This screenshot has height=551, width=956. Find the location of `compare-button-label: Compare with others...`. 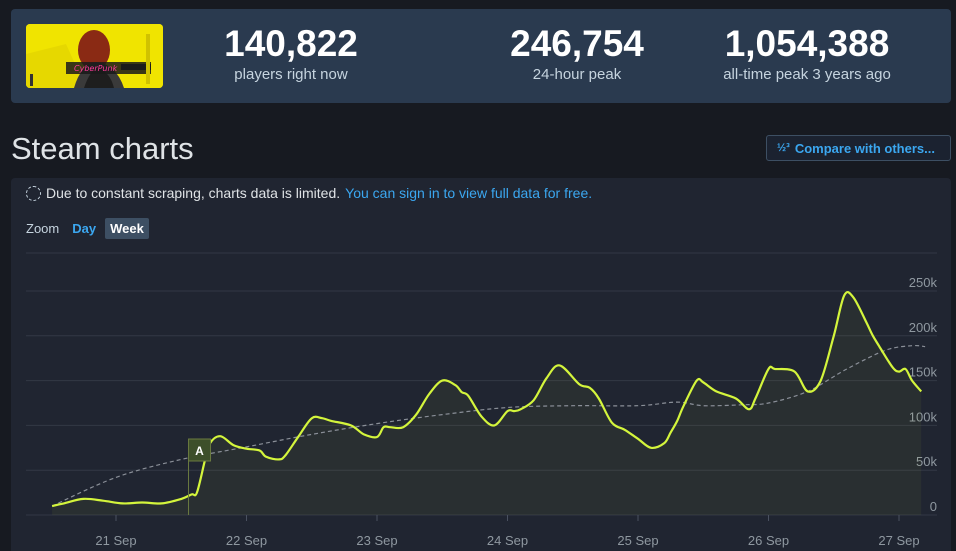

compare-button-label: Compare with others... is located at coordinates (864, 148).